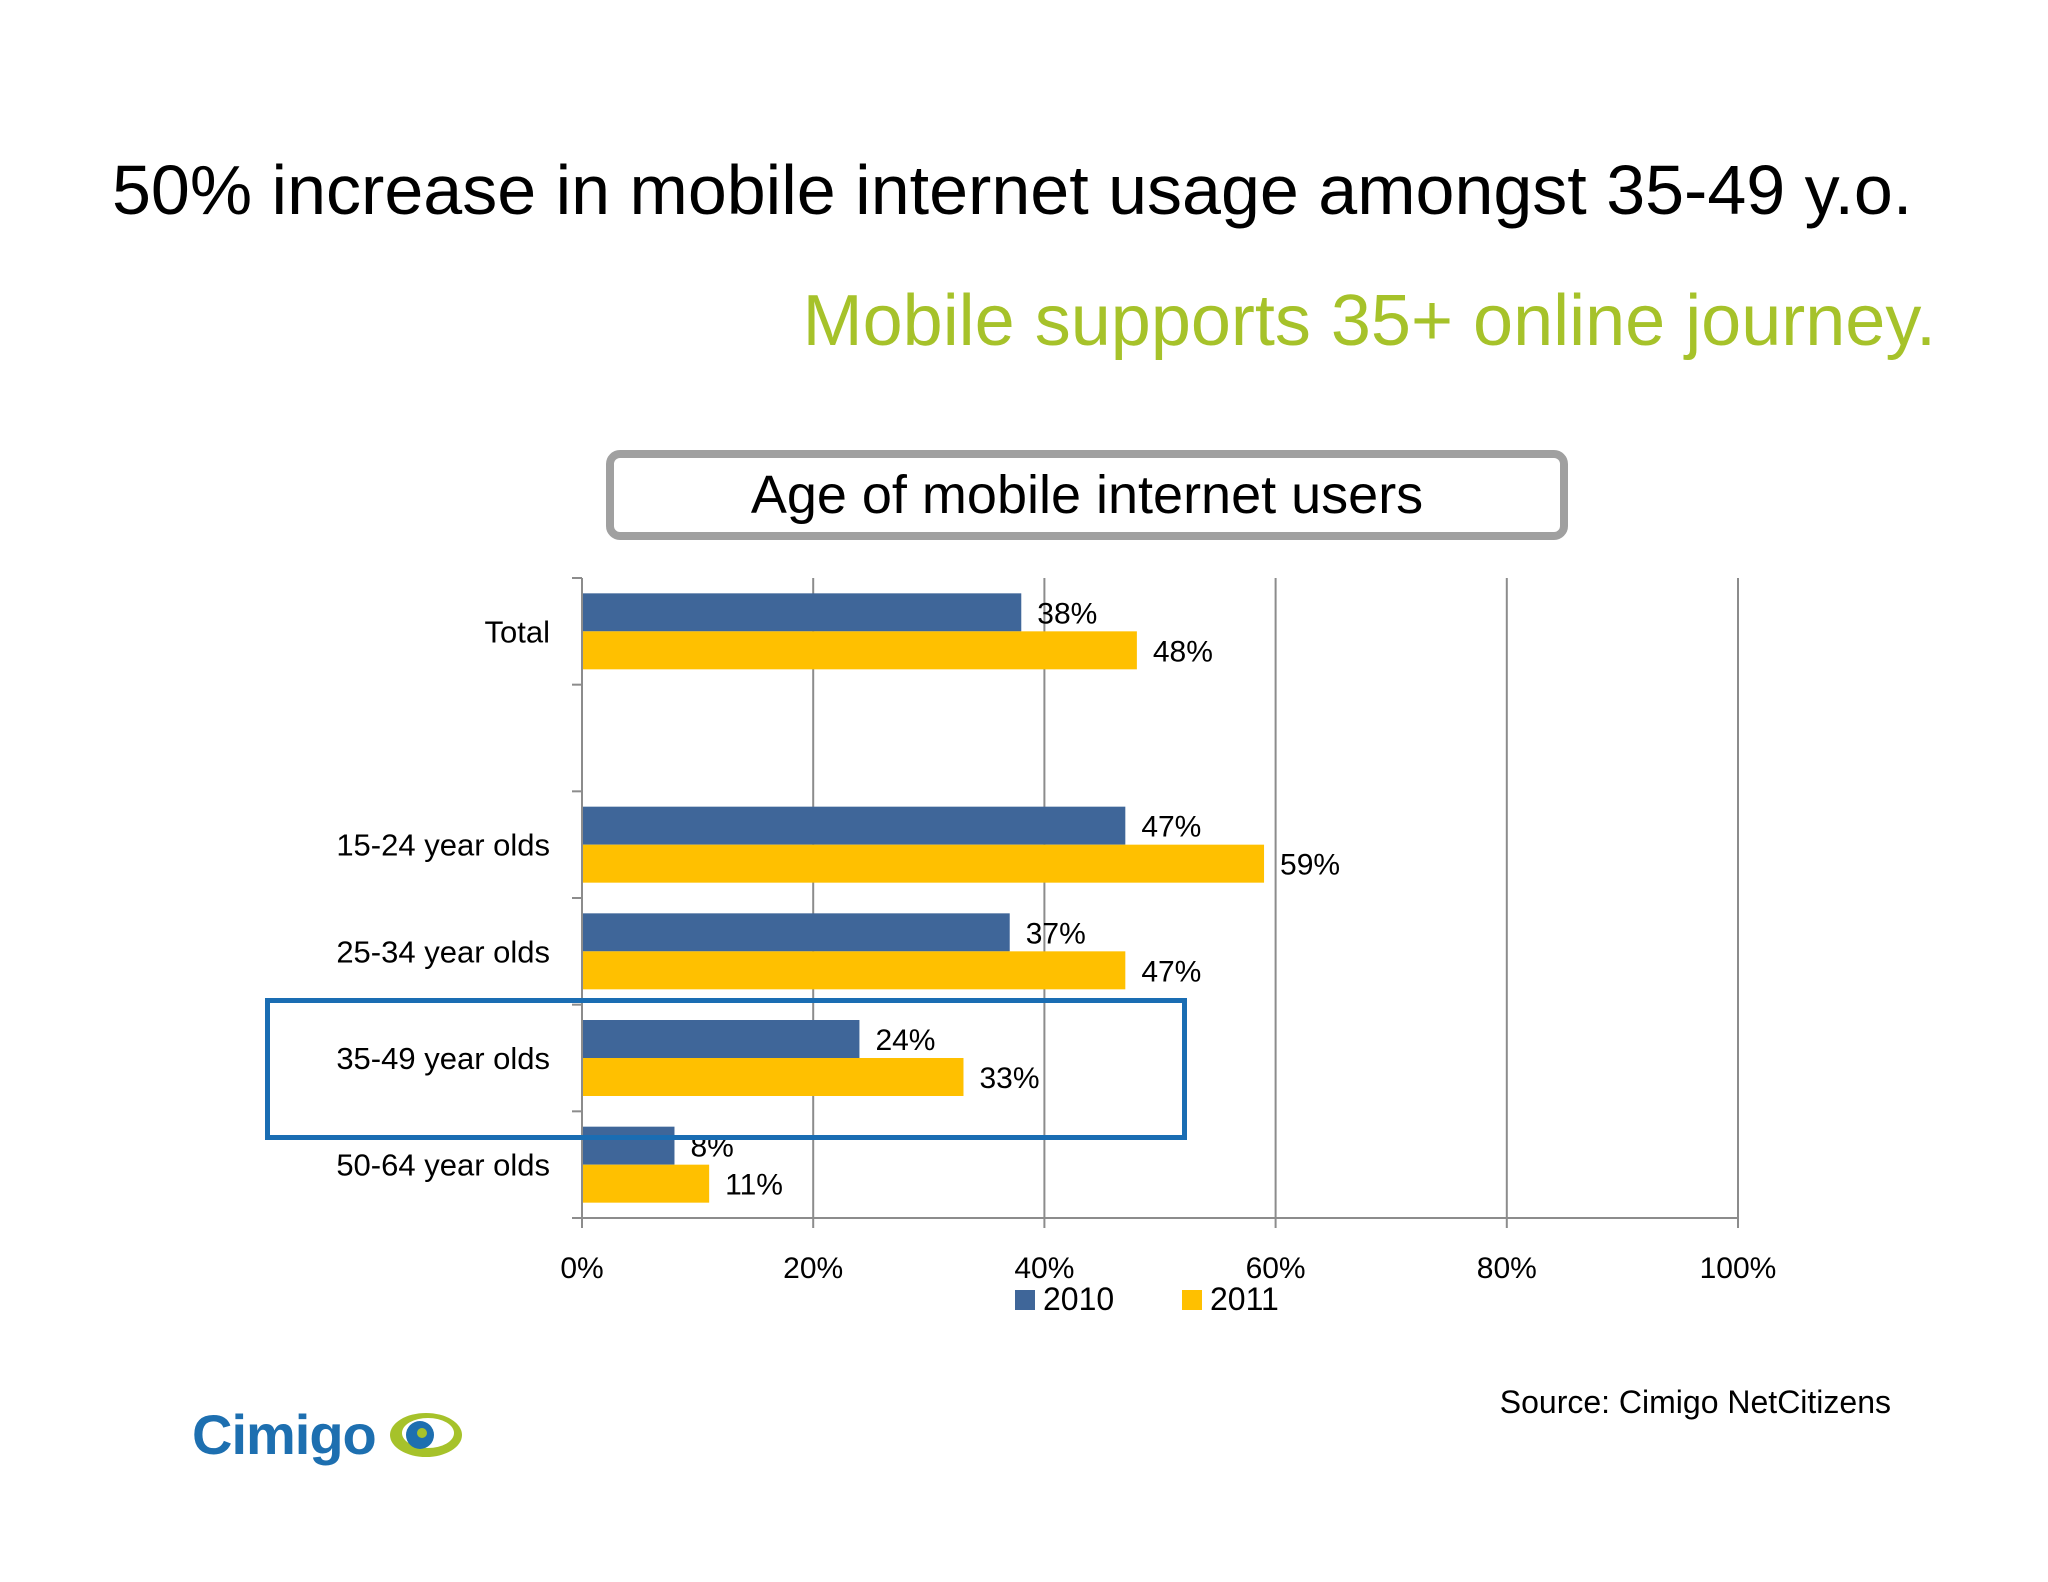  I want to click on highlight-box, so click(726, 1069).